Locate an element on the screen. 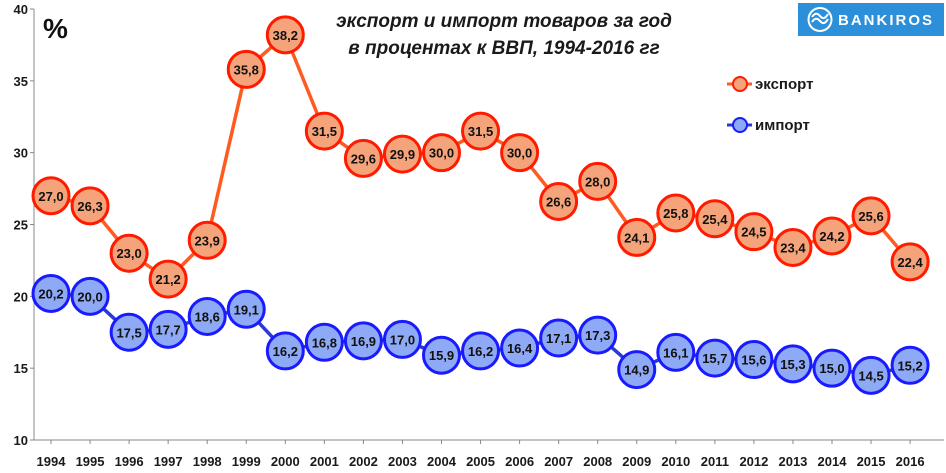 This screenshot has width=946, height=473. data-label-import: 16,9 is located at coordinates (363, 341).